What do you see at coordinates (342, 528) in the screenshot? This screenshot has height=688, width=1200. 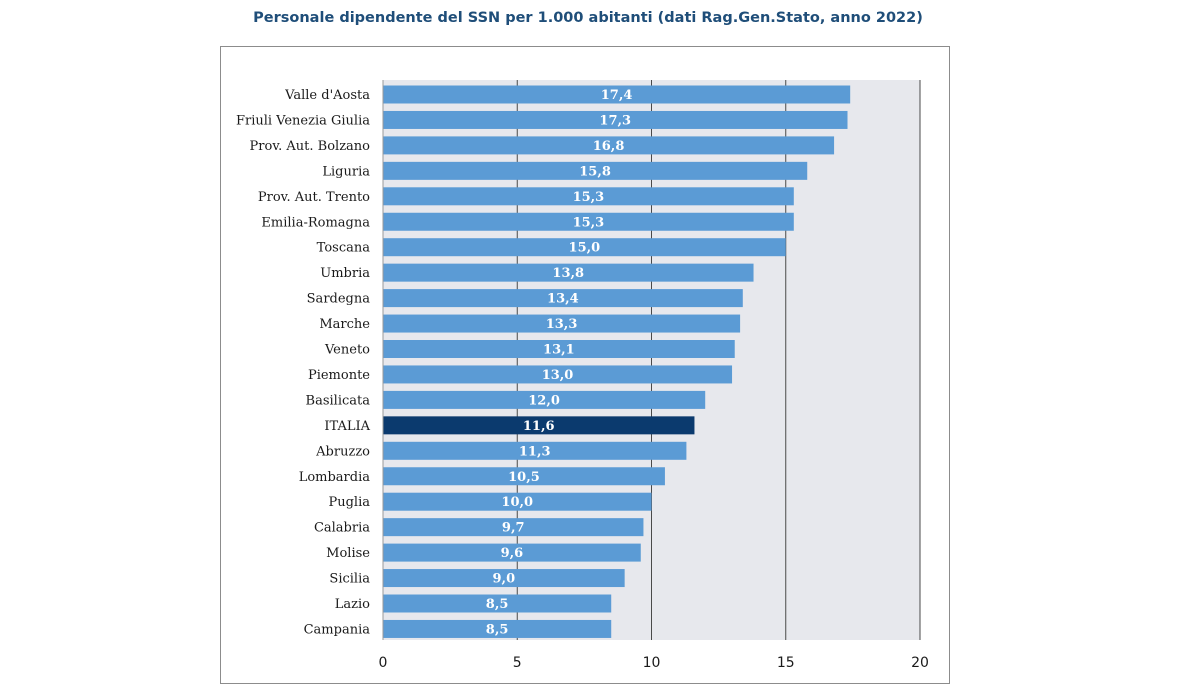 I see `category-label: Calabria` at bounding box center [342, 528].